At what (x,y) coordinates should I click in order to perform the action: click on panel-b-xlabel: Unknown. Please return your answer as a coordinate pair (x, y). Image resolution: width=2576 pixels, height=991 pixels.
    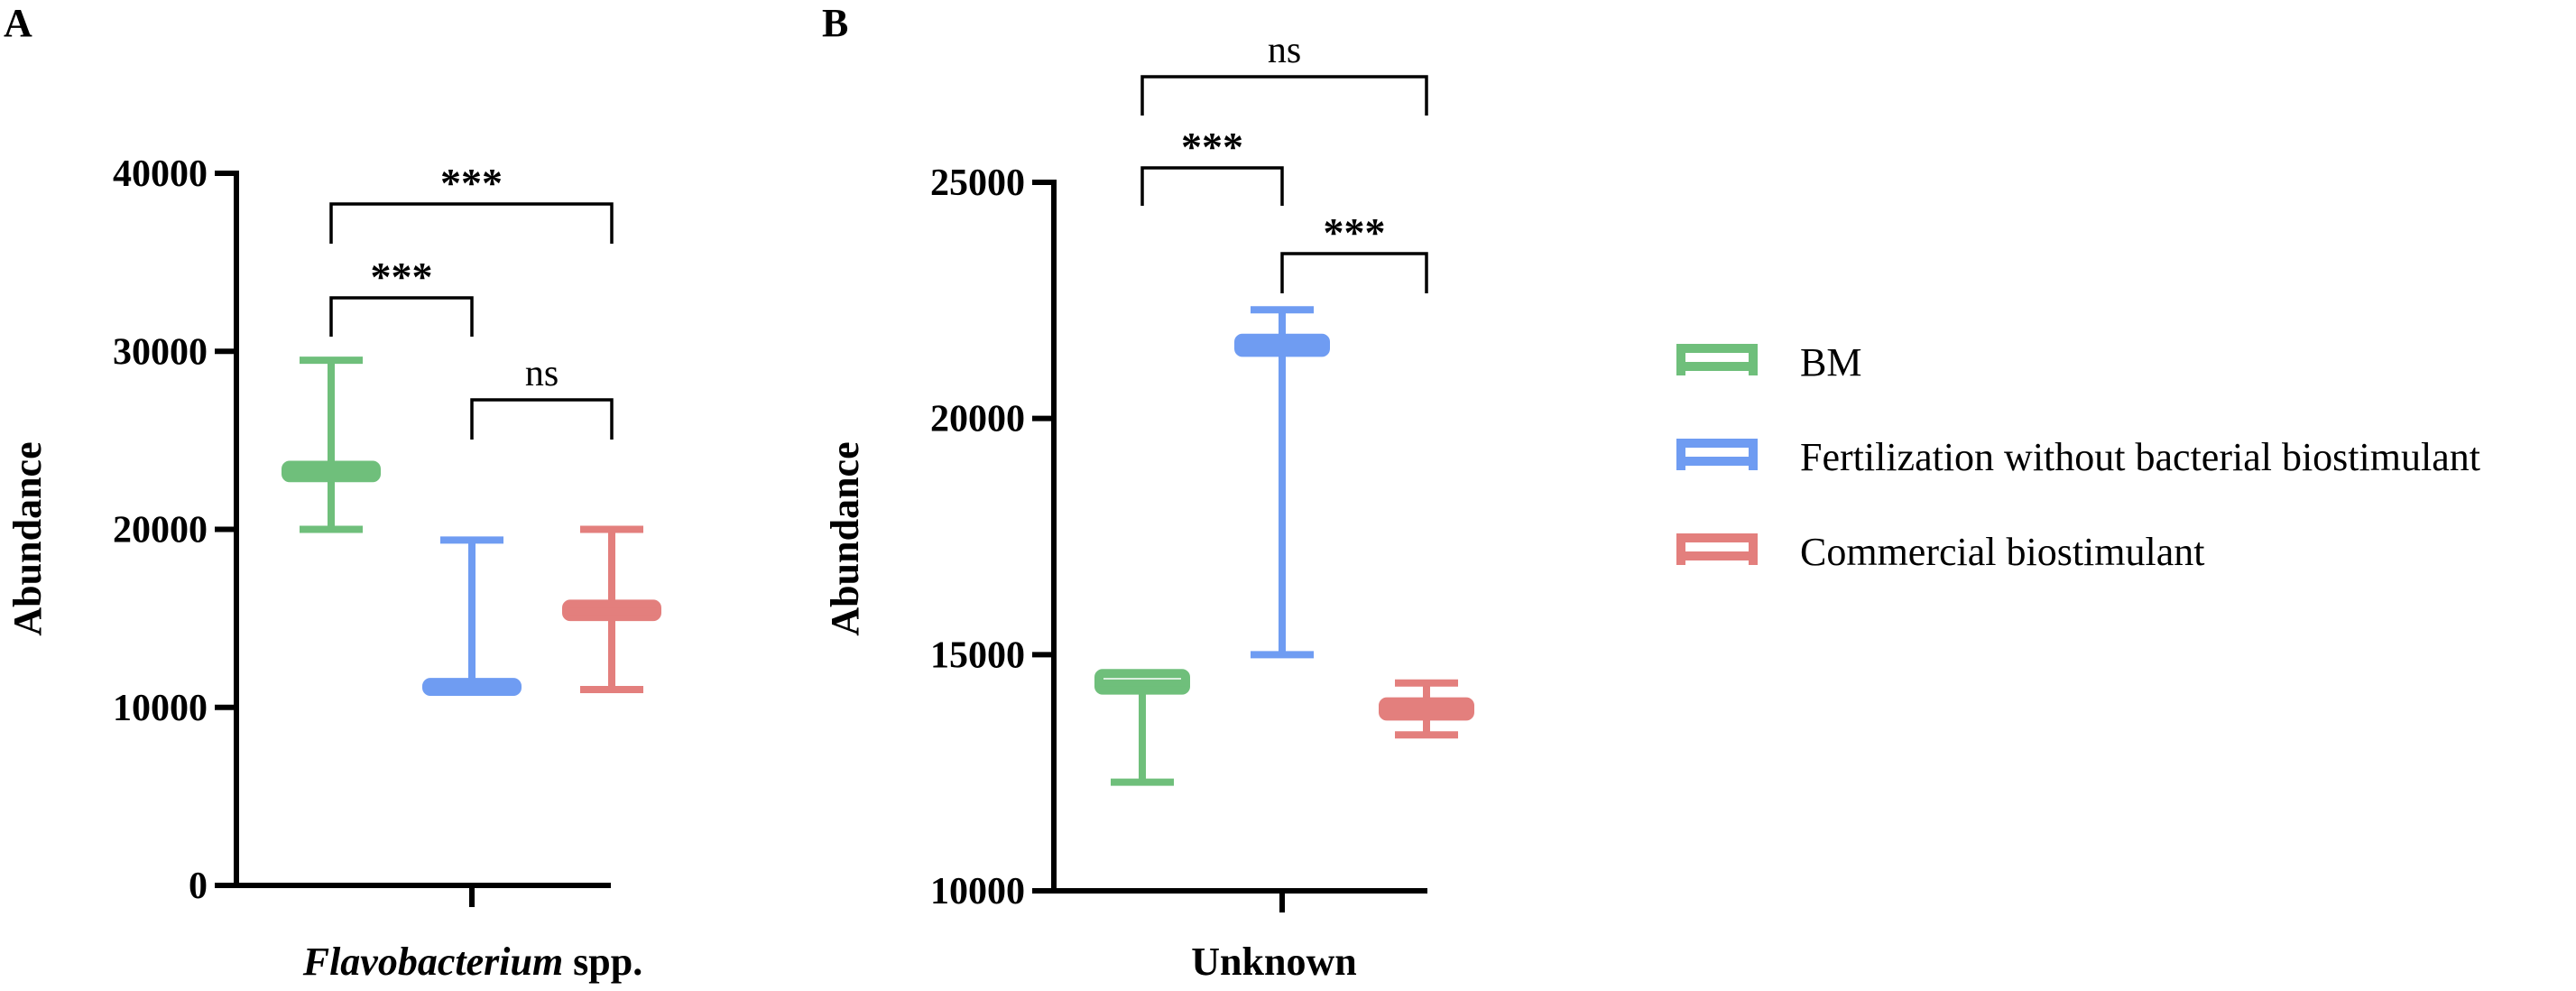
    Looking at the image, I should click on (1273, 962).